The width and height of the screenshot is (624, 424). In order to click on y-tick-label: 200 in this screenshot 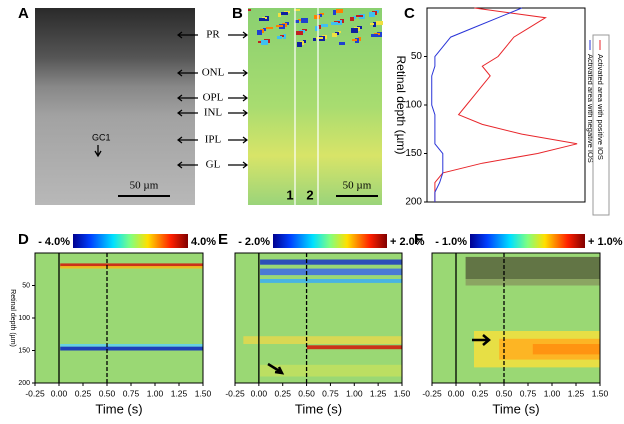, I will do `click(24, 383)`.